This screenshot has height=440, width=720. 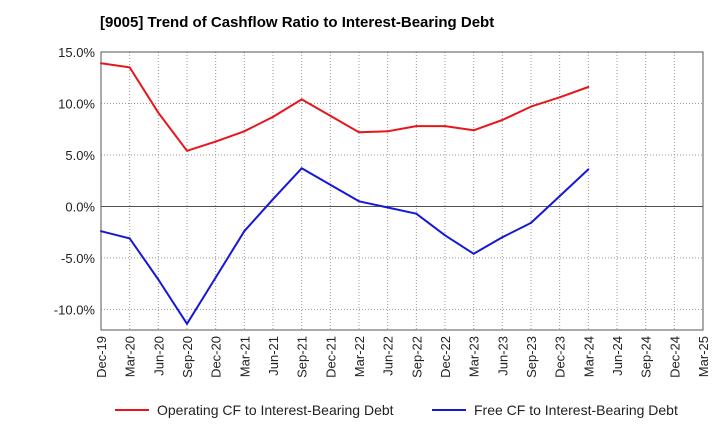 I want to click on x-tick-label: Mar-23, so click(x=474, y=356).